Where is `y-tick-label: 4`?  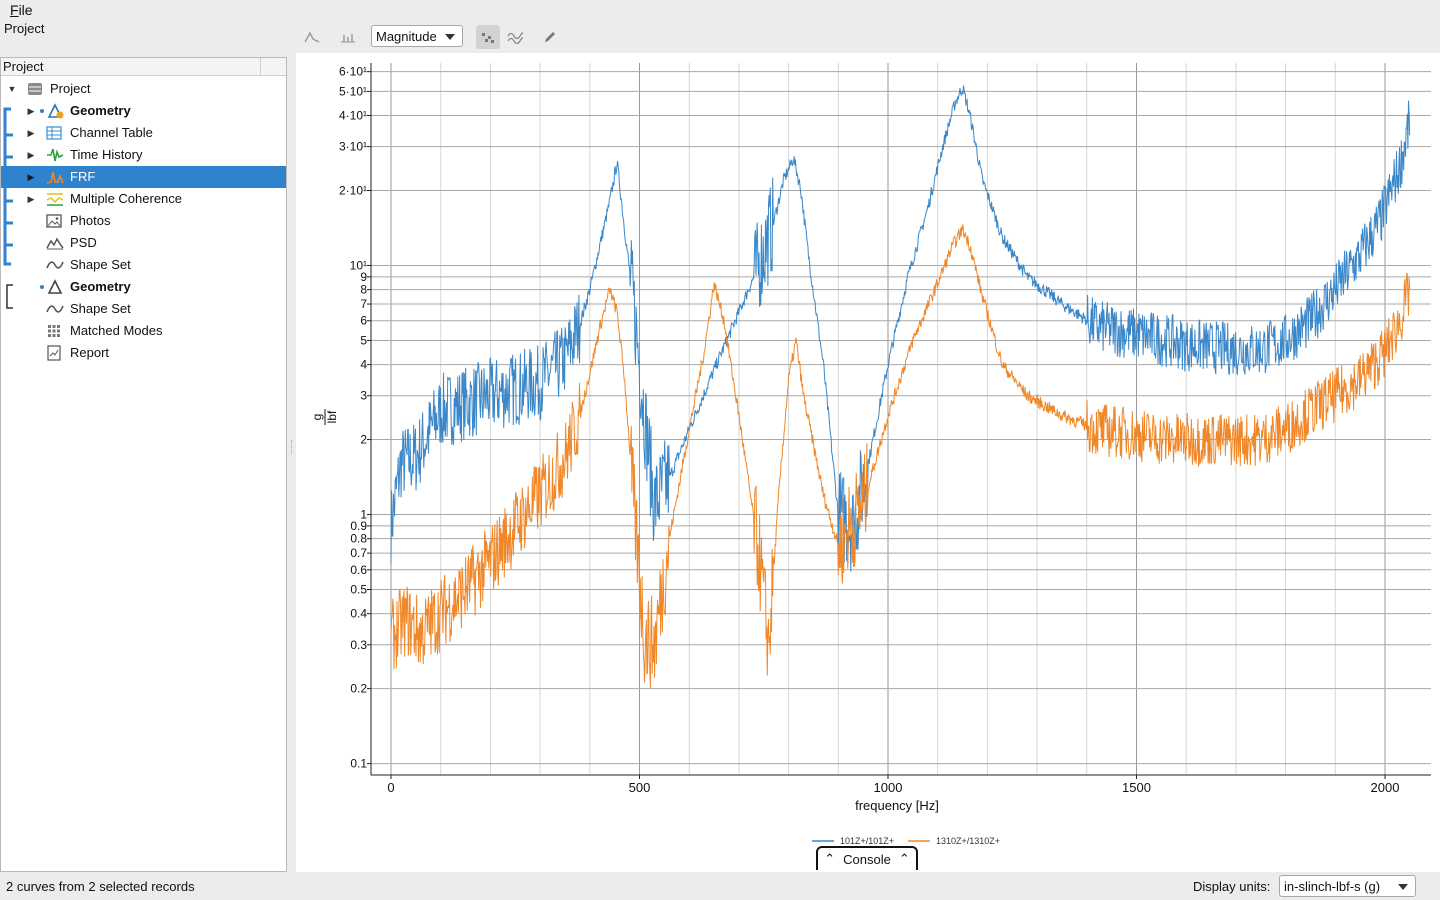 y-tick-label: 4 is located at coordinates (363, 365).